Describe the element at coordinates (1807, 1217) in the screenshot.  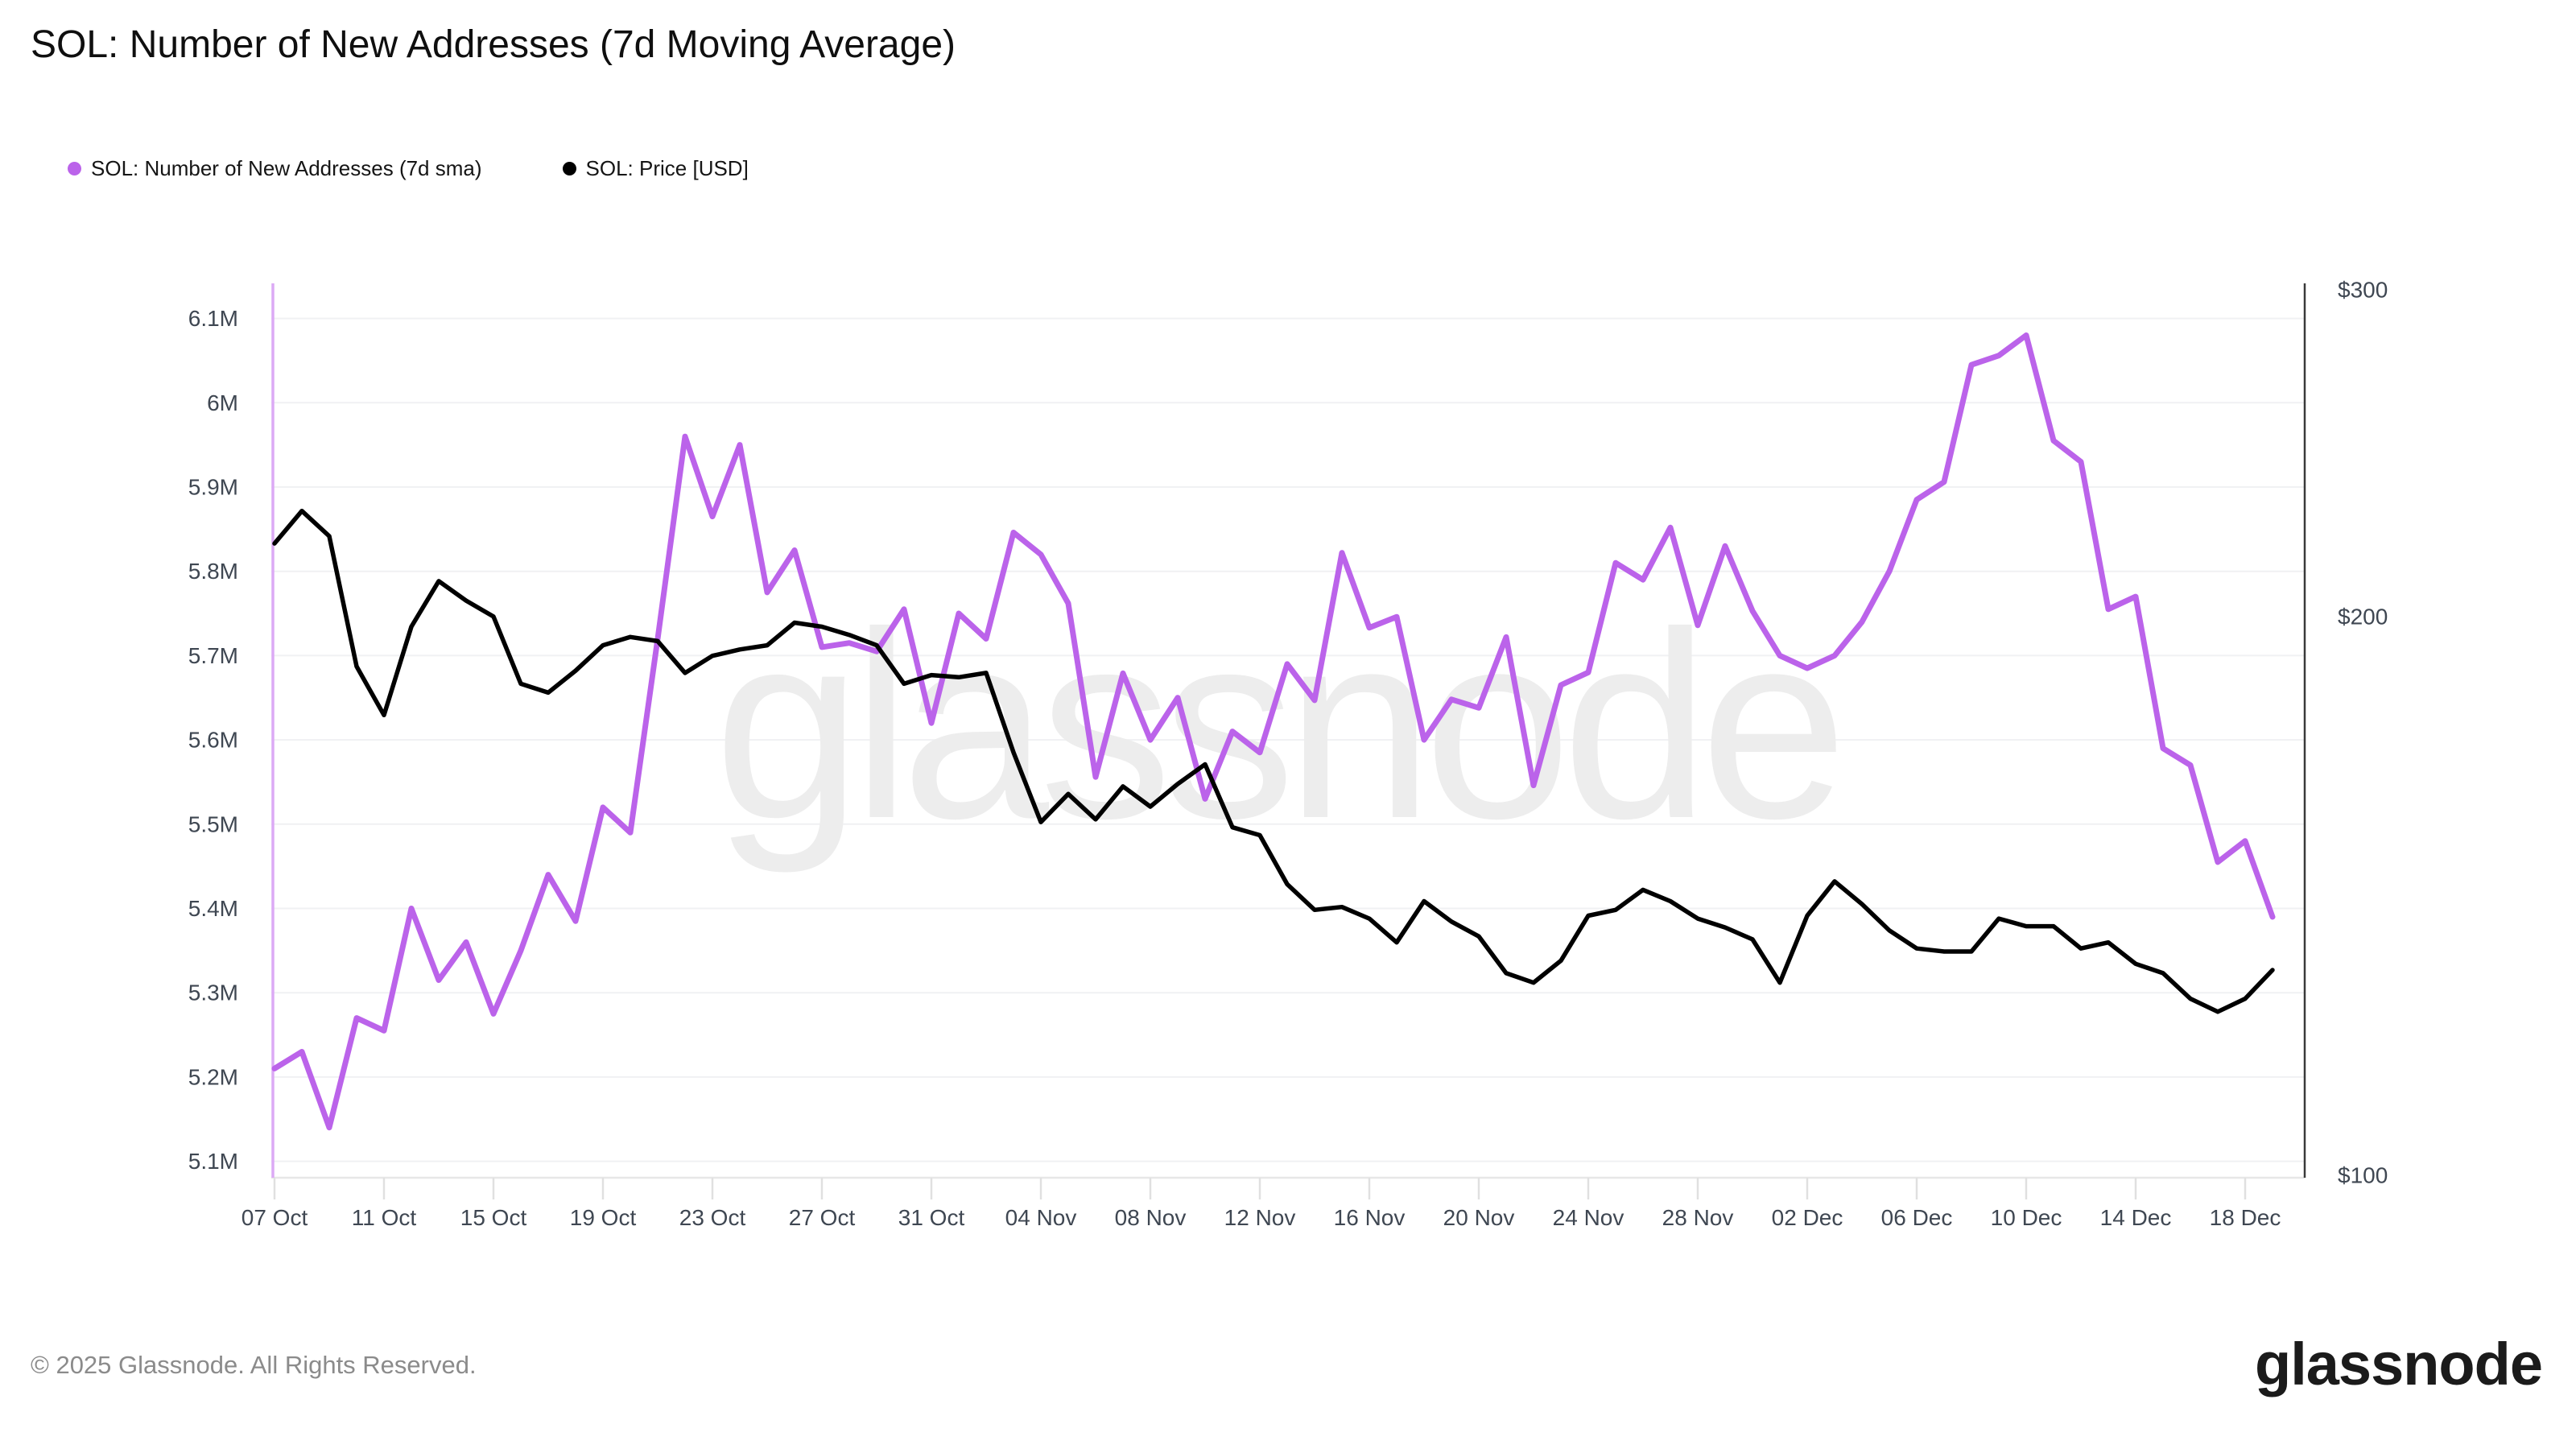
I see `x-axis-label: 02 Dec` at that location.